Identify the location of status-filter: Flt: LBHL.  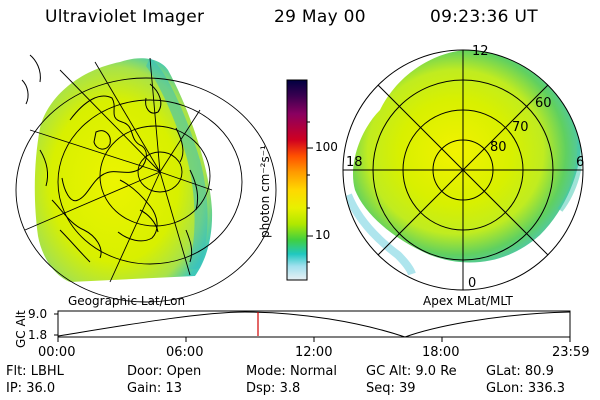
(35, 371).